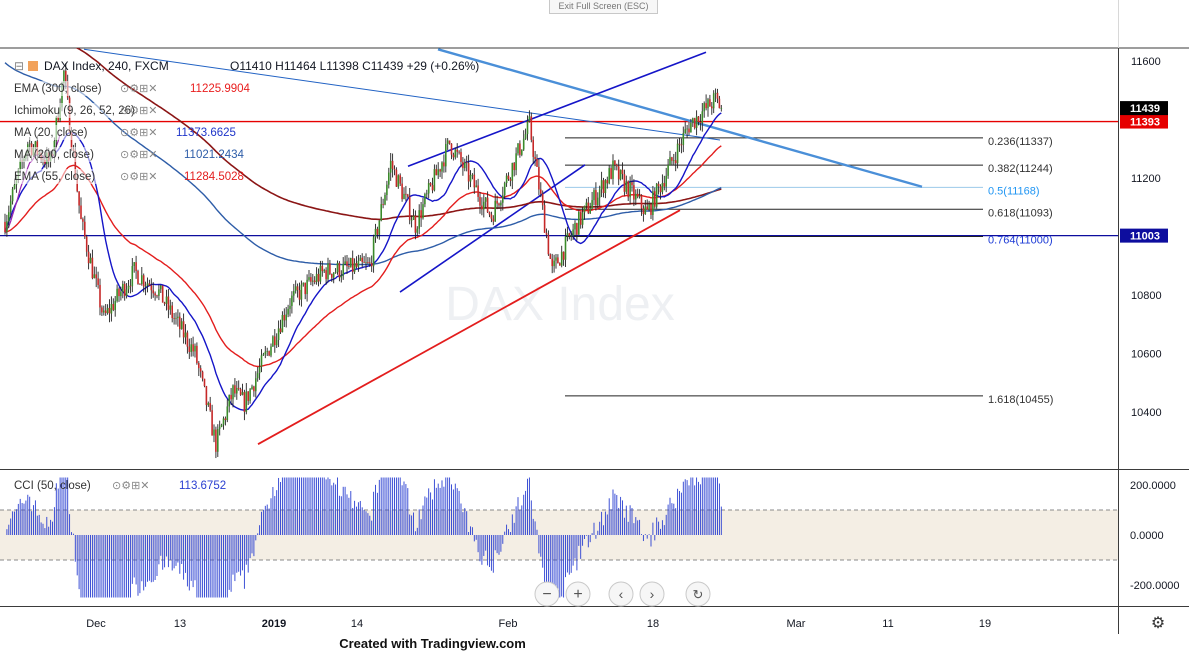 The height and width of the screenshot is (659, 1189). What do you see at coordinates (127, 154) in the screenshot?
I see `indicator-legend-item: MA (200, close) ⊙⚙⊞✕ 11021.2434` at bounding box center [127, 154].